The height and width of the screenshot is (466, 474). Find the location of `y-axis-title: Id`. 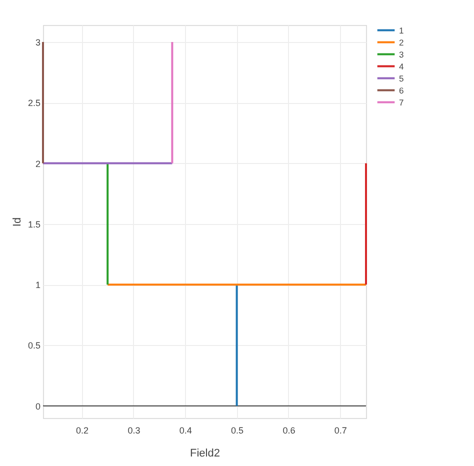

y-axis-title: Id is located at coordinates (18, 222).